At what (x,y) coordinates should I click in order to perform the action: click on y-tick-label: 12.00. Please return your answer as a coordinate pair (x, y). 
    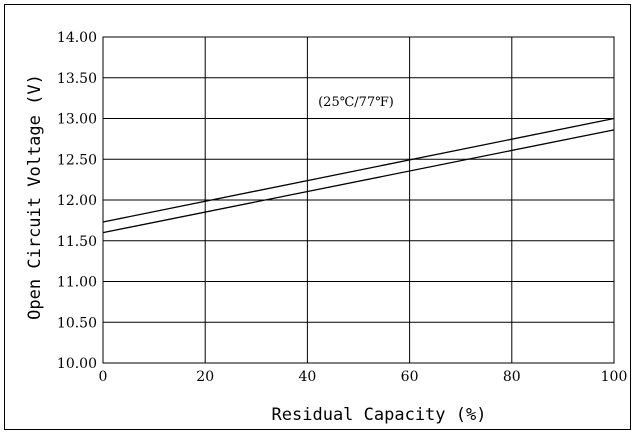
    Looking at the image, I should click on (77, 201).